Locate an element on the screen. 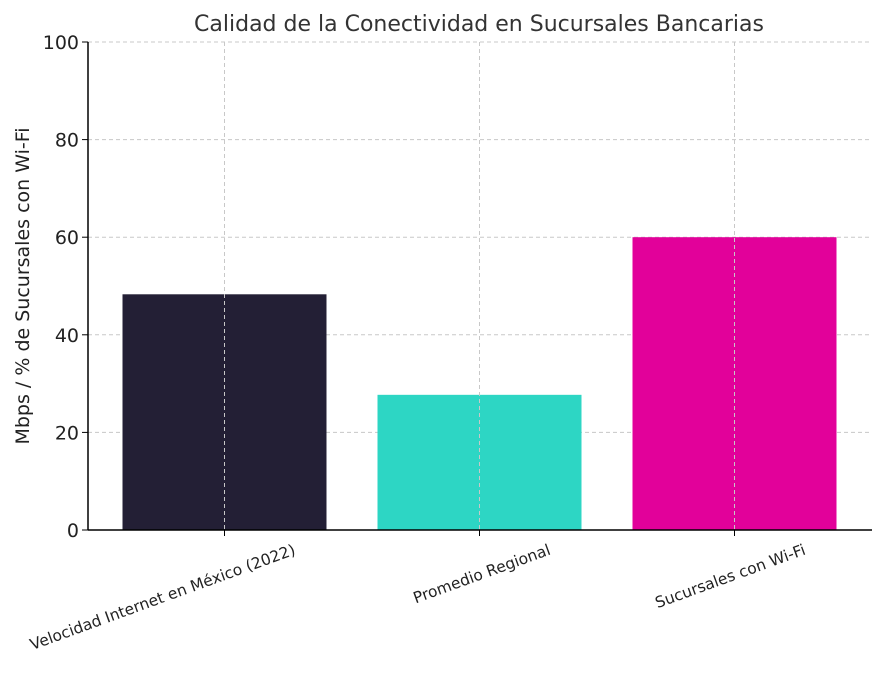 This screenshot has width=884, height=674. y-tick-label: 20 is located at coordinates (67, 433).